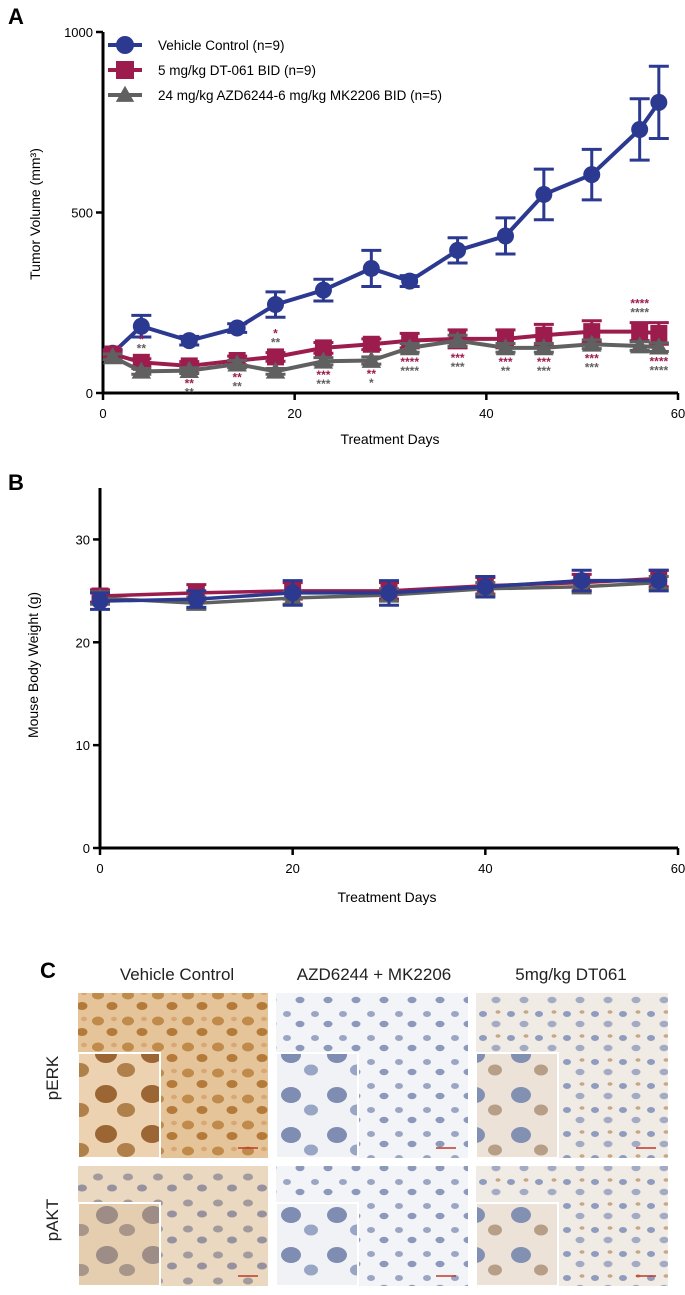 Image resolution: width=685 pixels, height=1295 pixels. I want to click on tile-perk-vehicle, so click(172, 1076).